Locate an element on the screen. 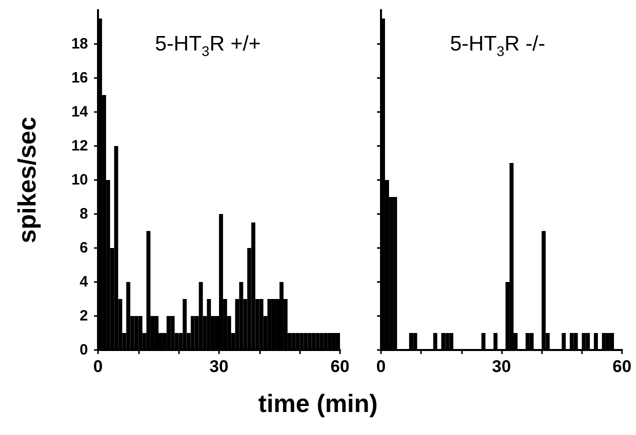  y-tick-label: 2 is located at coordinates (84, 316).